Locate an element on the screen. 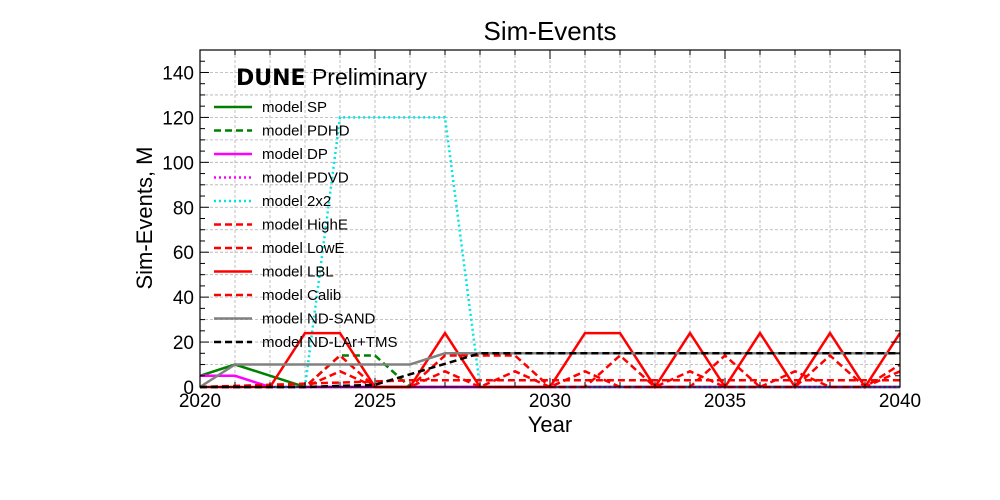  x-tick-label: 2040 is located at coordinates (900, 401).